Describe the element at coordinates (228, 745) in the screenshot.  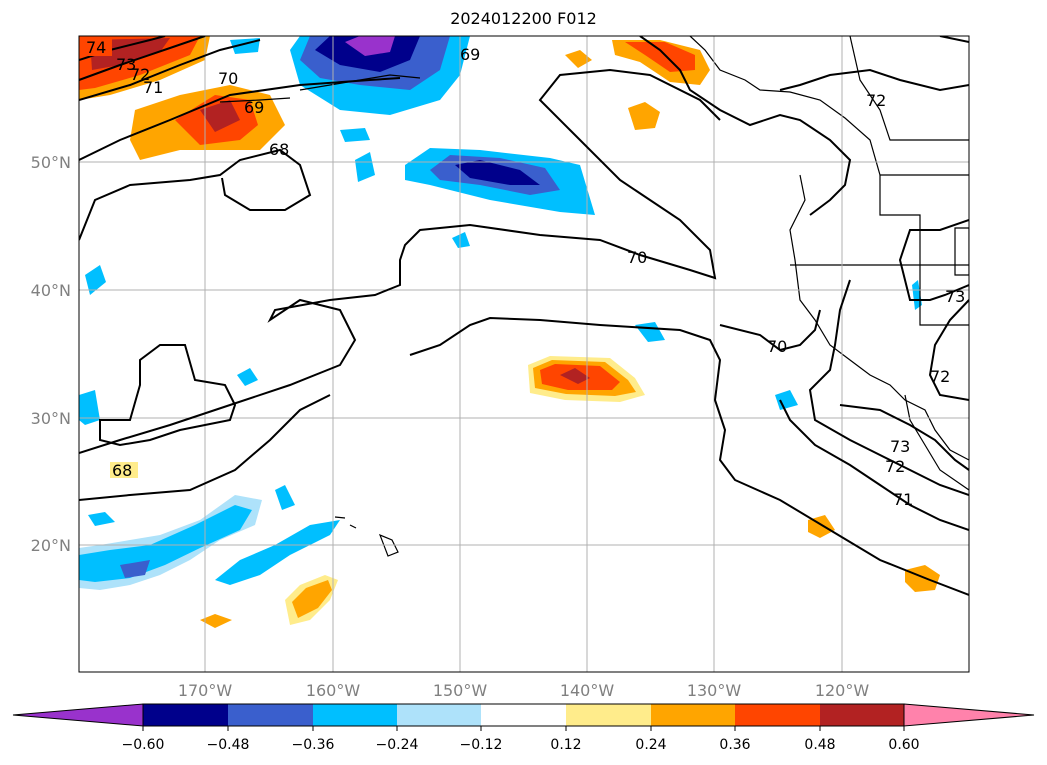
I see `colorbar-tick-label: −0.48` at that location.